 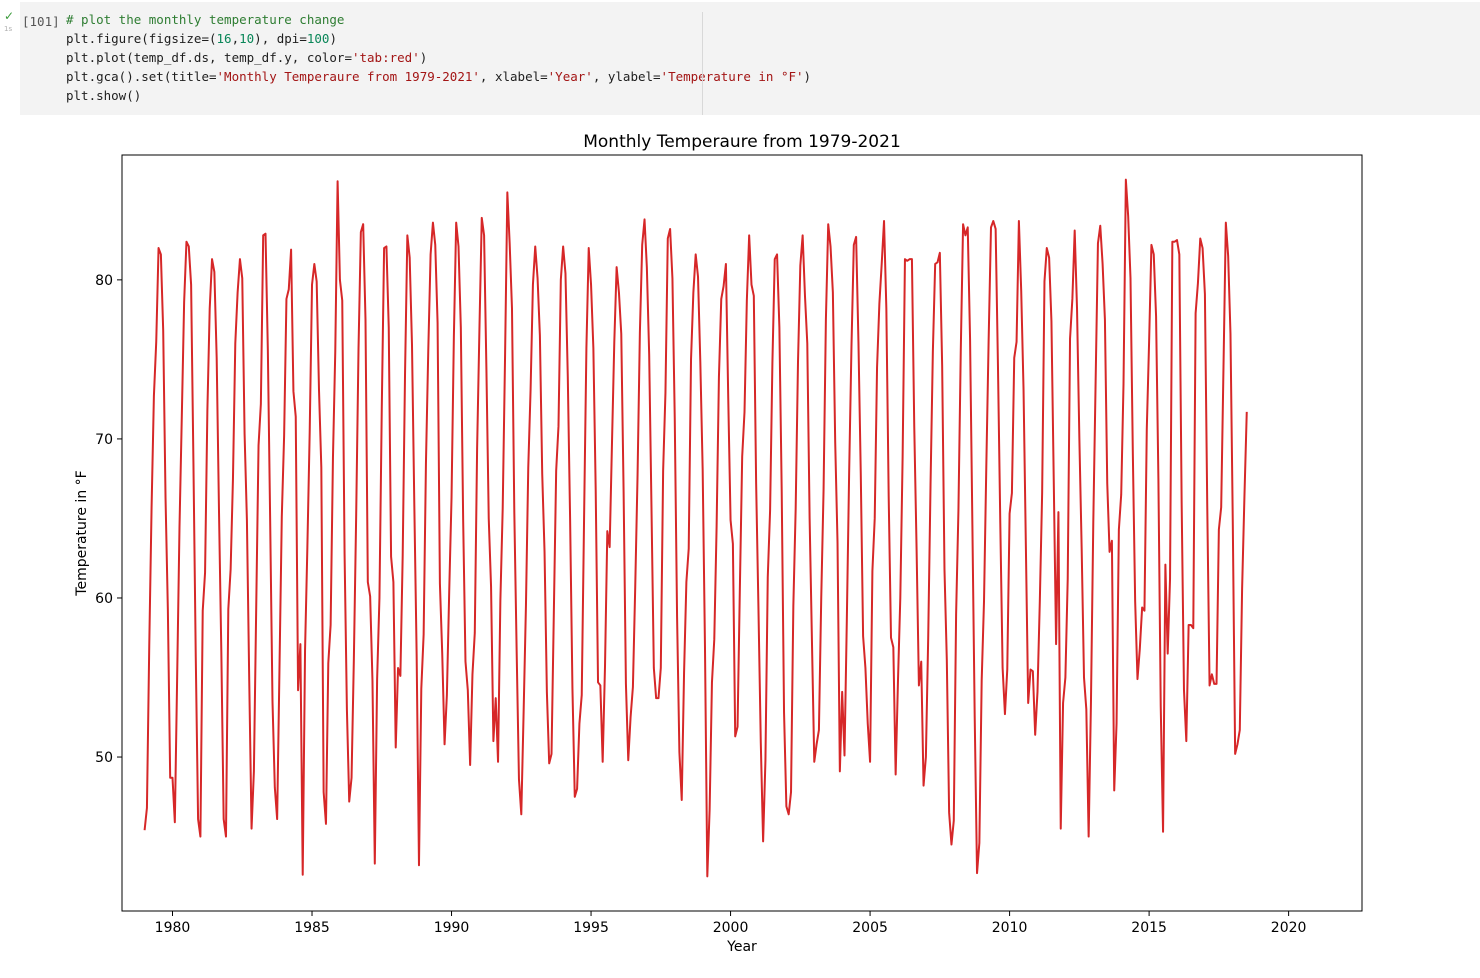 I want to click on x-tick-label: 2010, so click(x=1010, y=928).